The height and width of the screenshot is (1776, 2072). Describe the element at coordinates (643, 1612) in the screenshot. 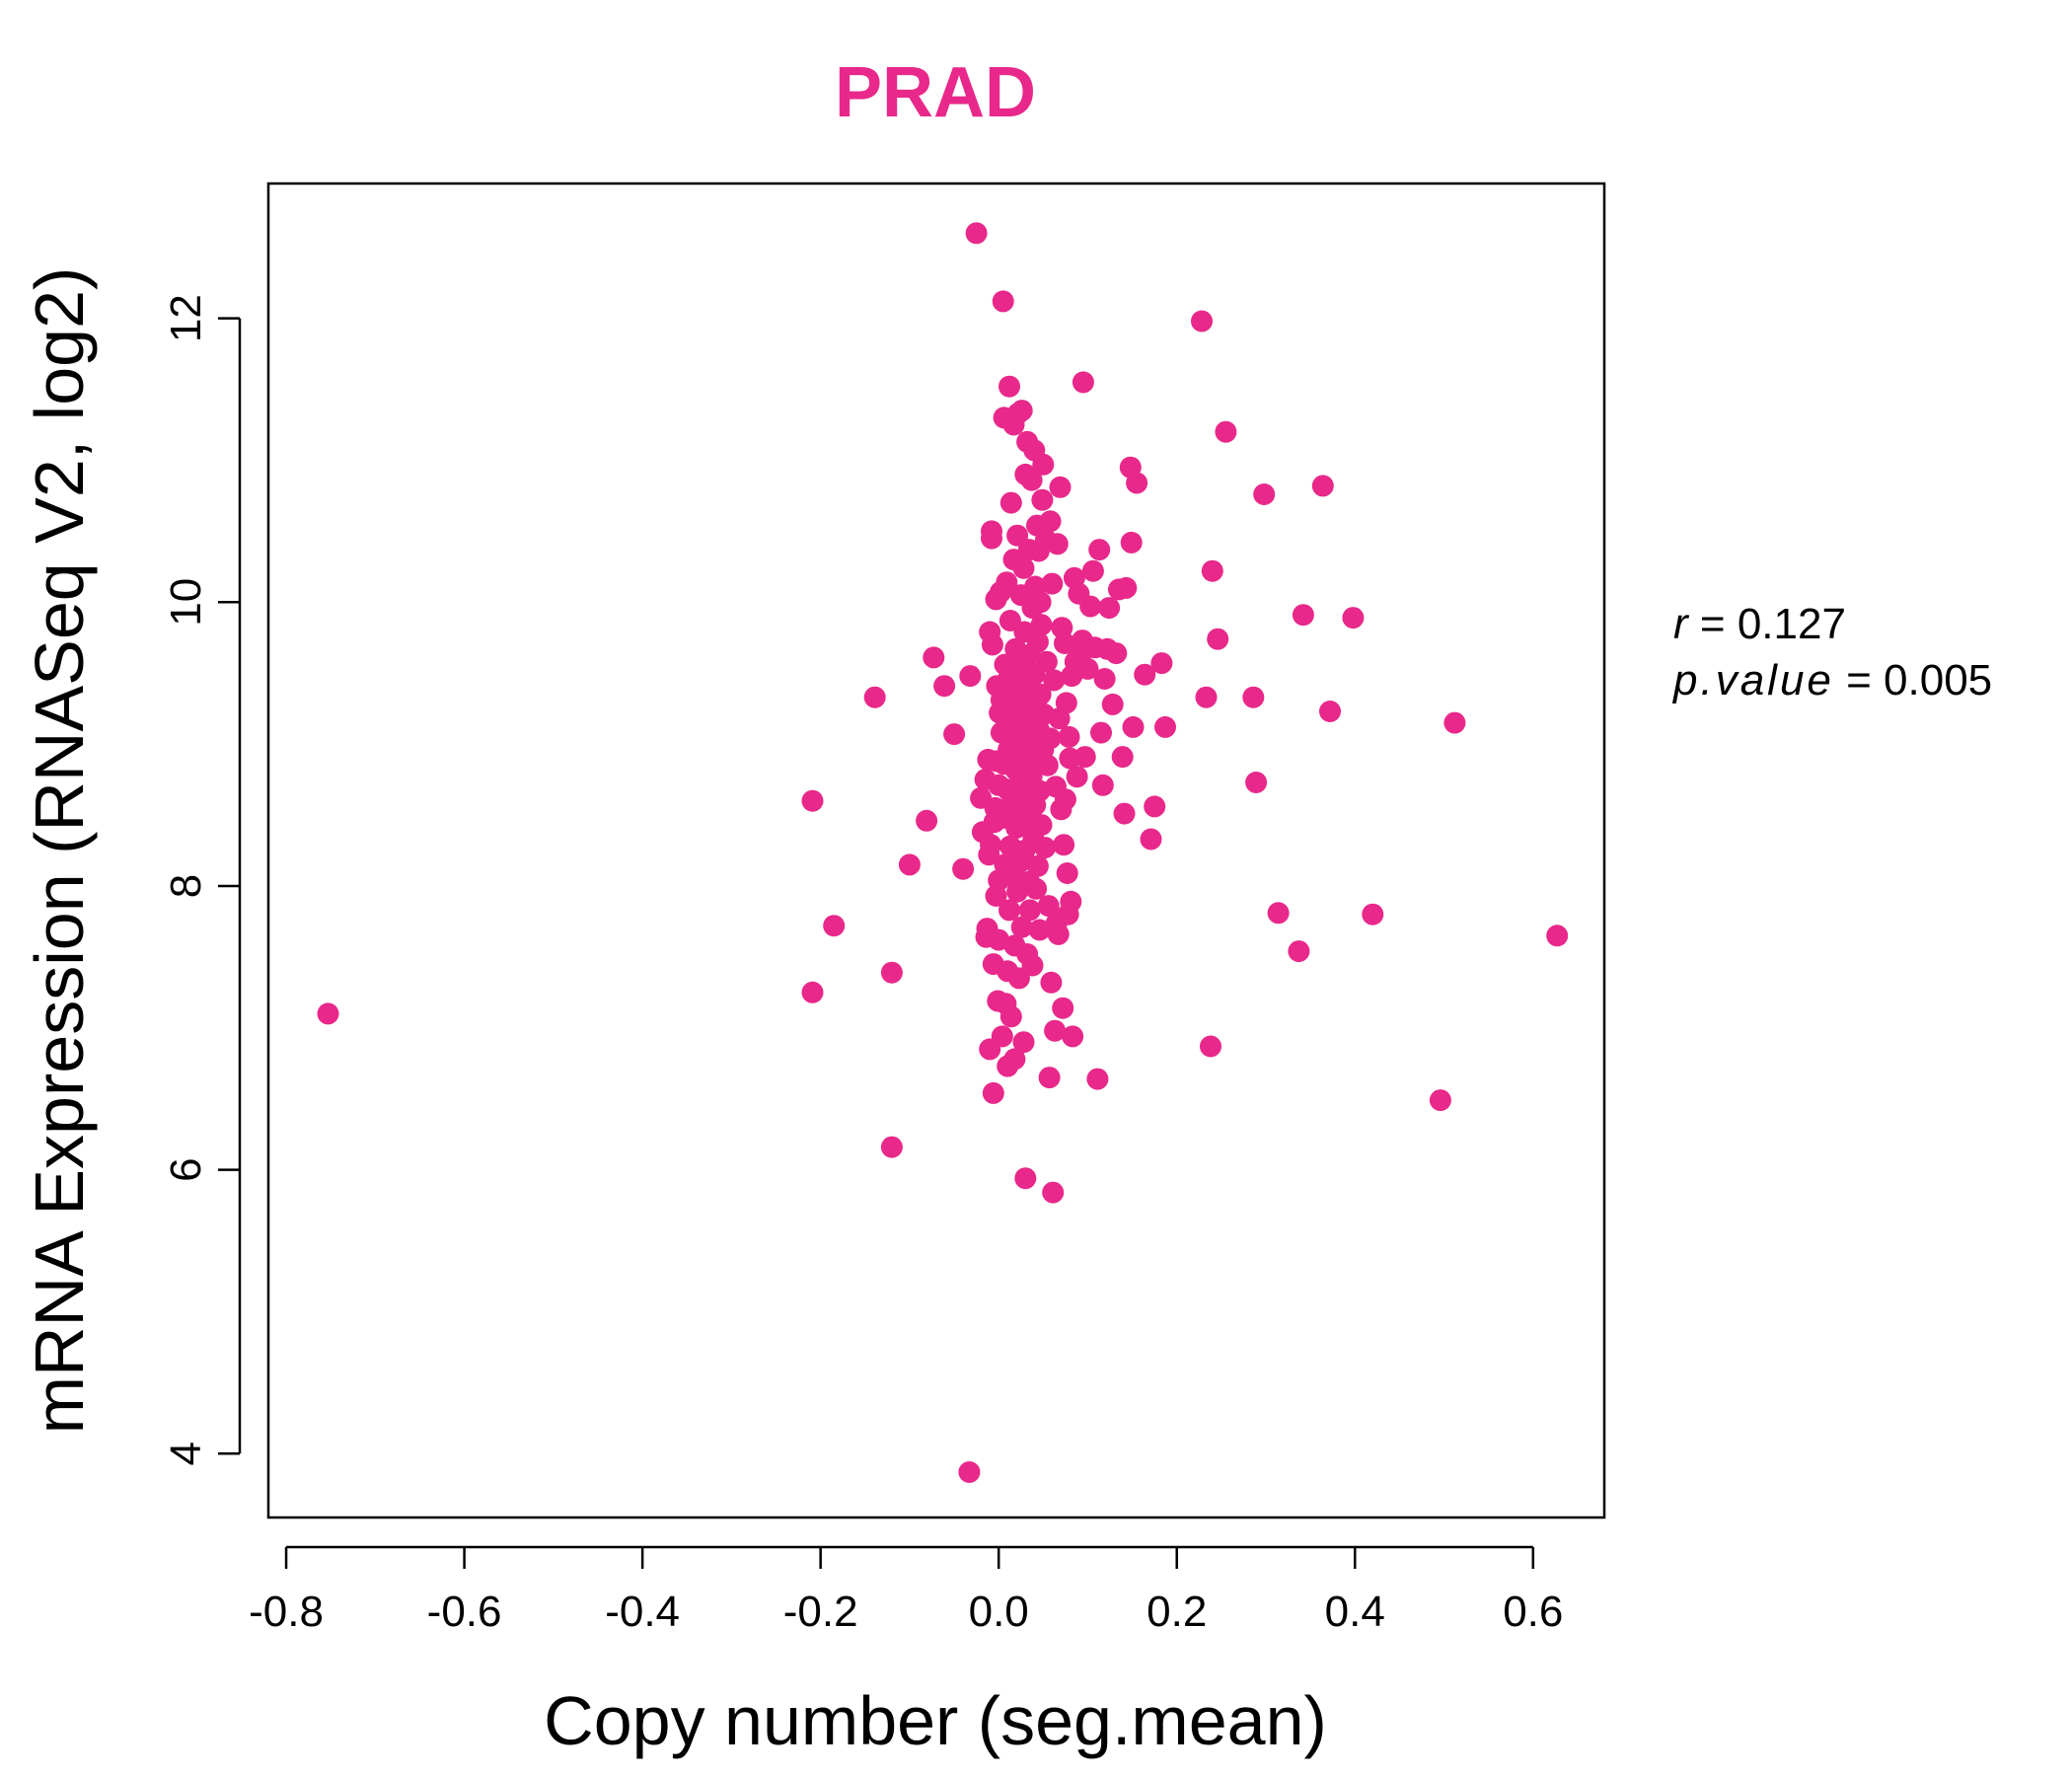

I see `x-tick-label: -0.4` at that location.